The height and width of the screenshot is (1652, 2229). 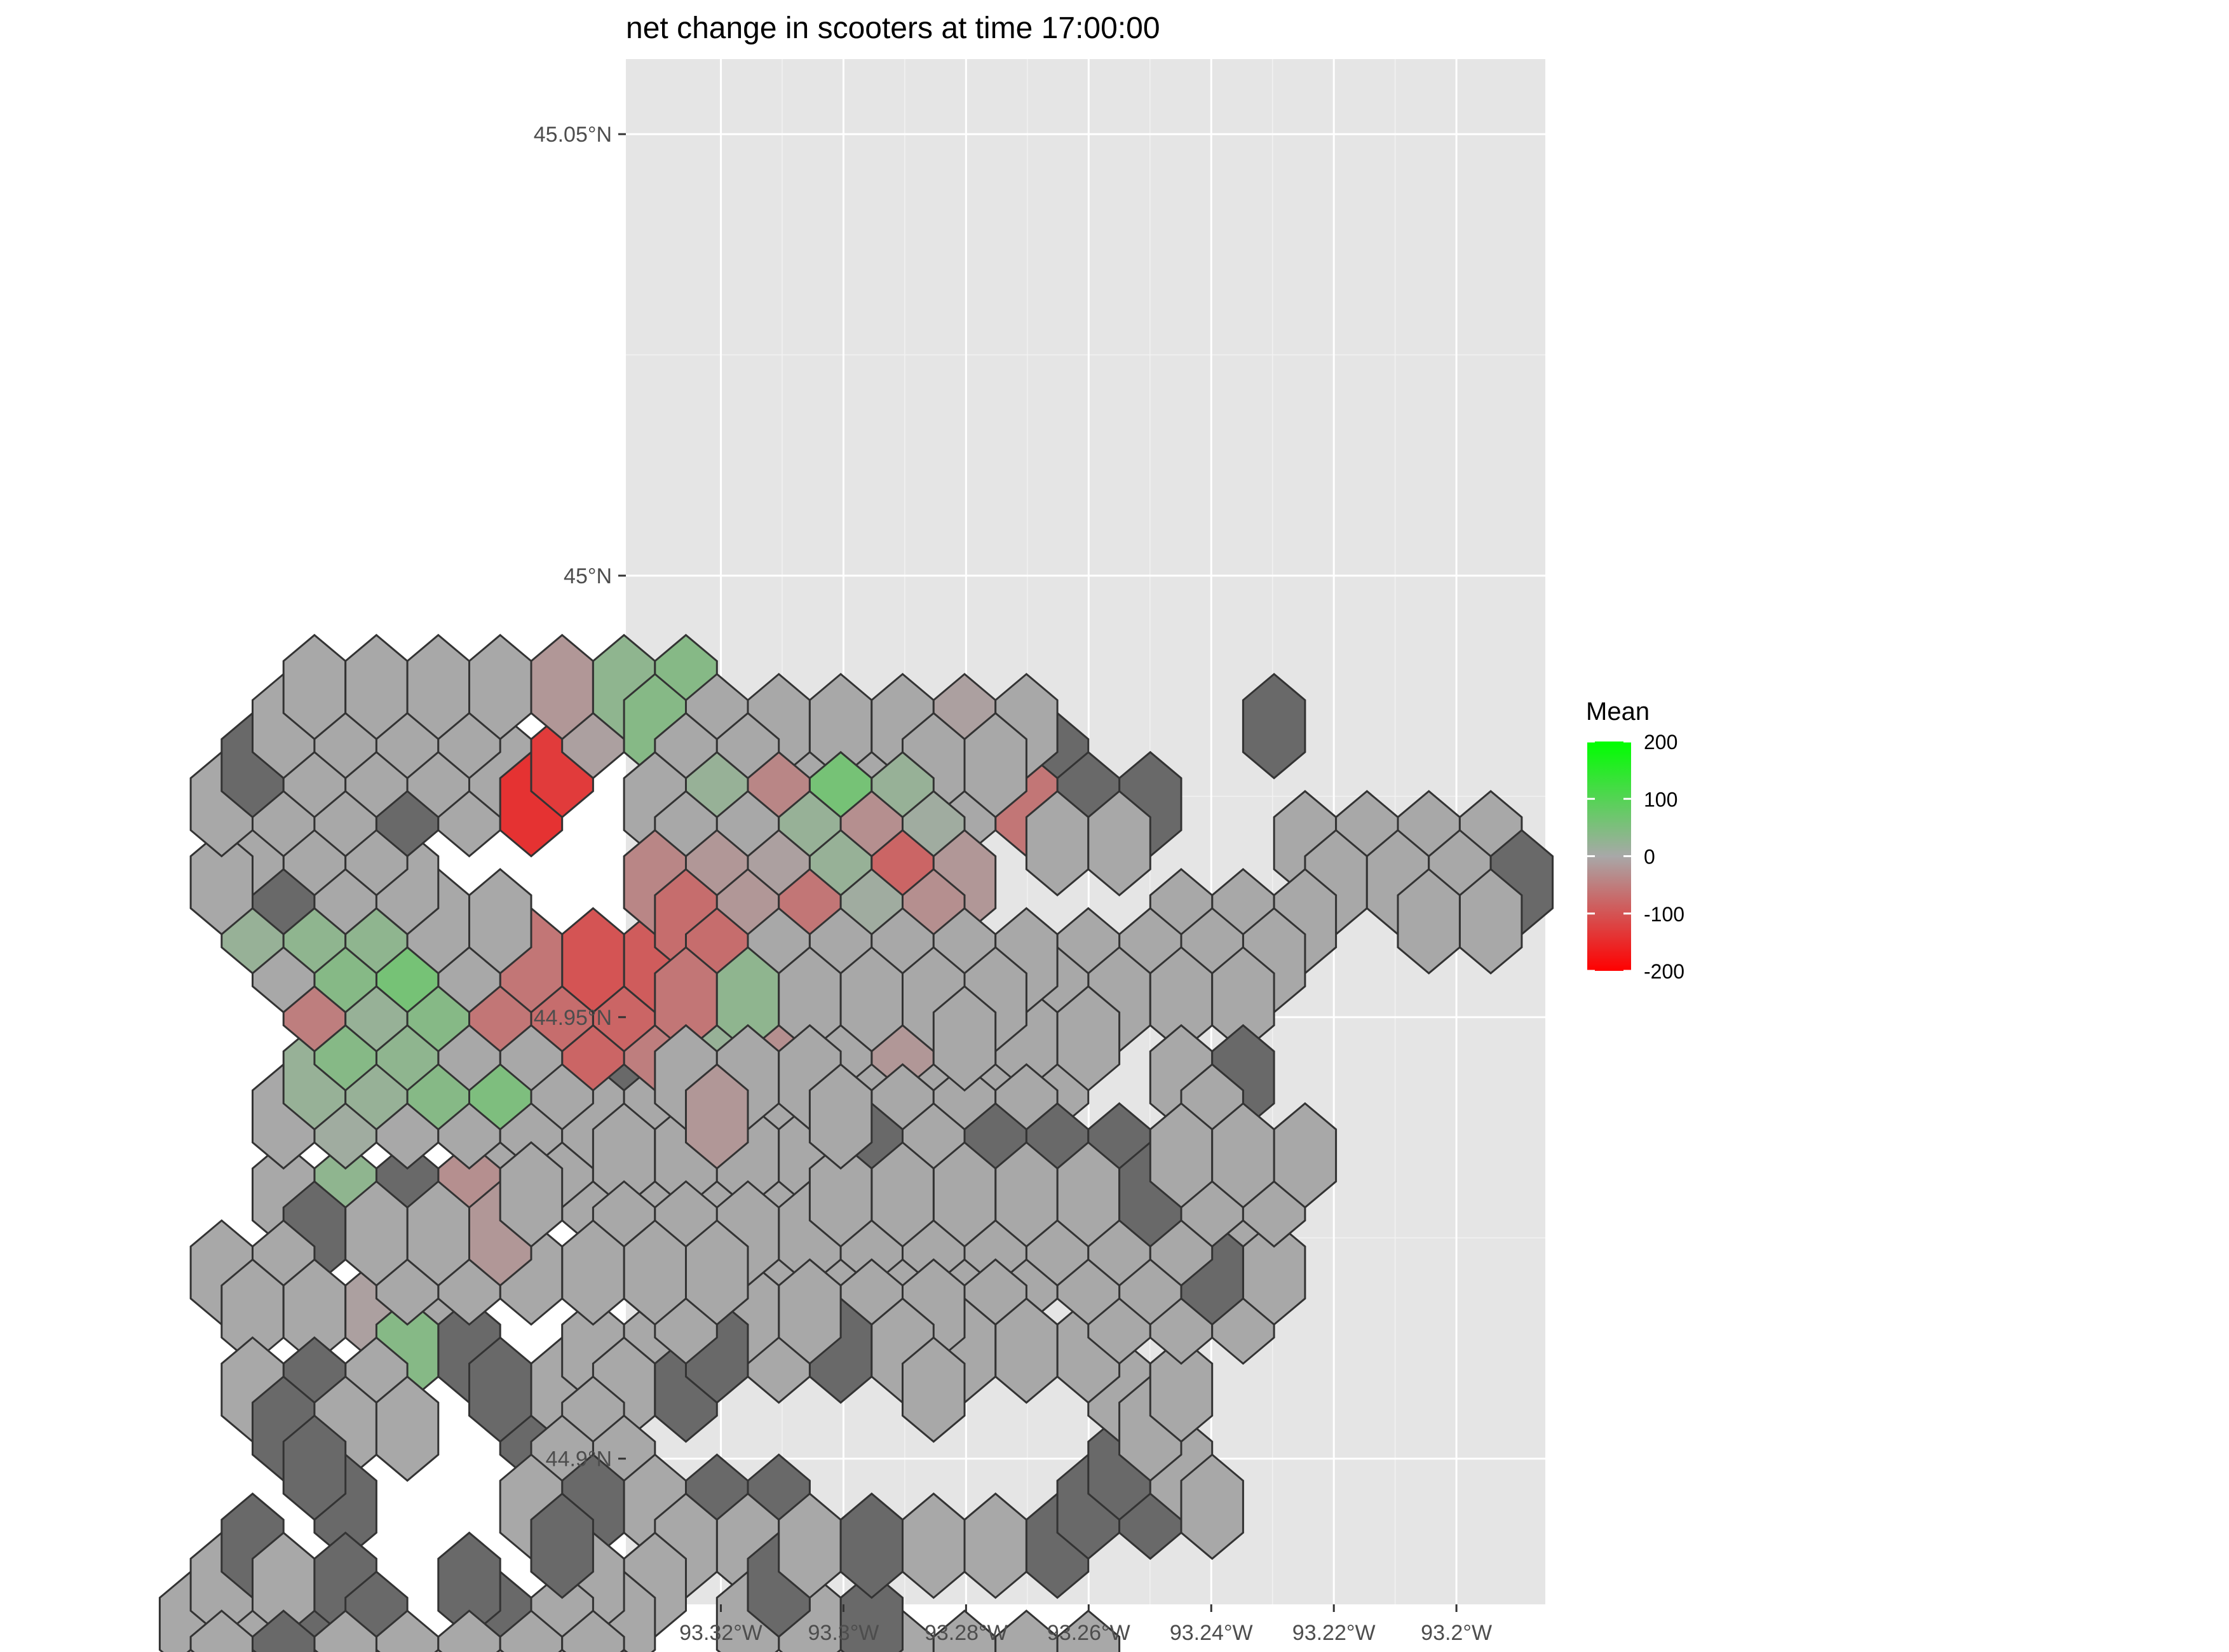 I want to click on legend-tick-label: 100, so click(x=1660, y=799).